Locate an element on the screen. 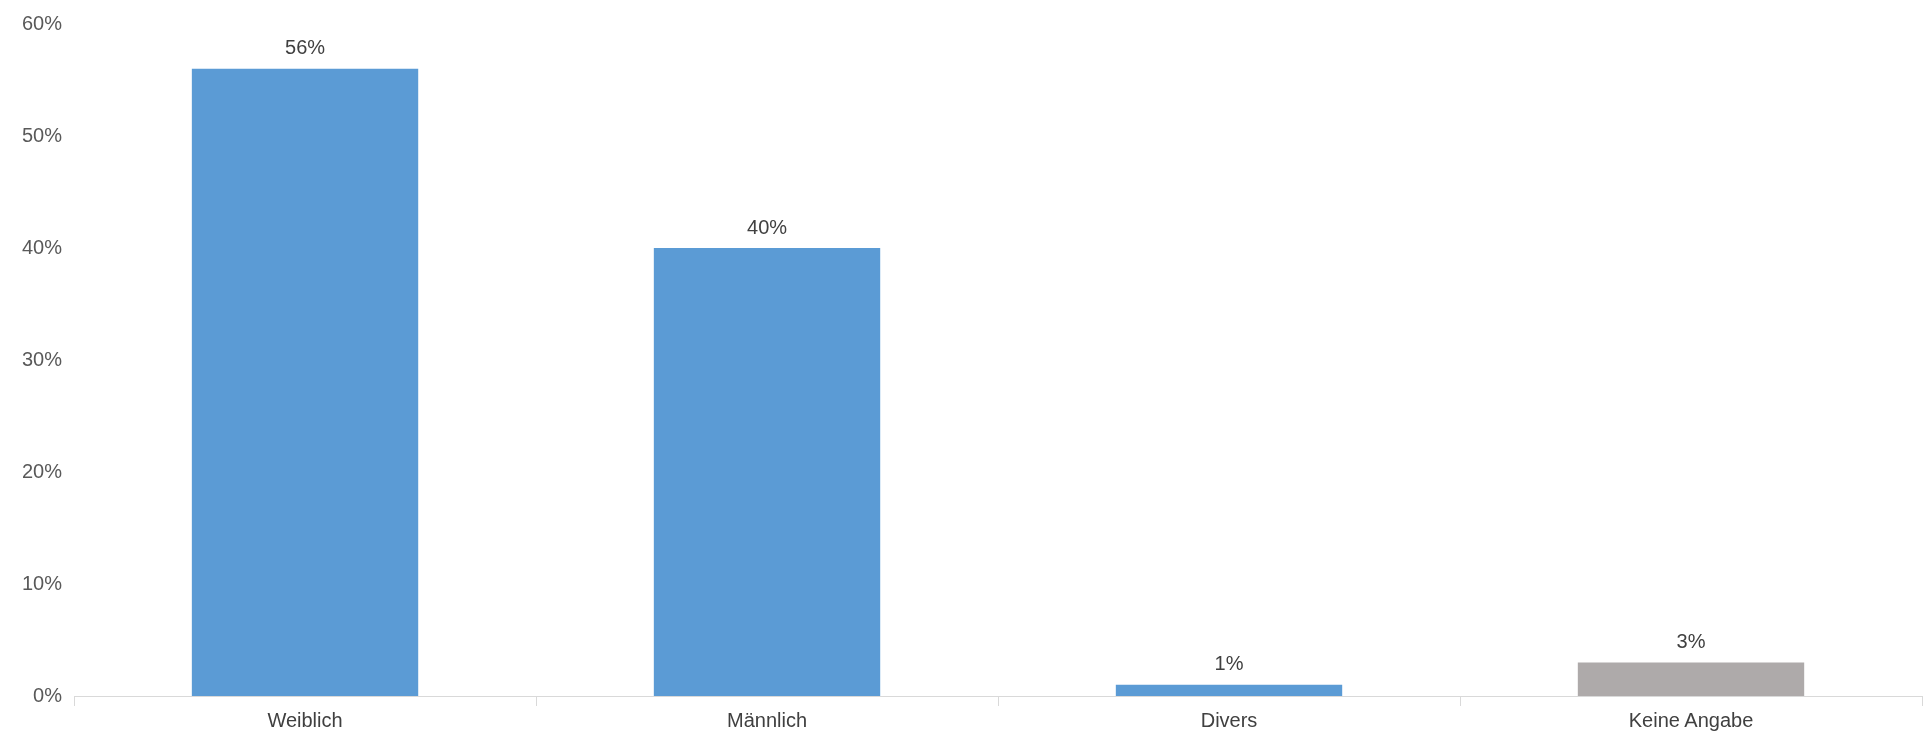 The image size is (1932, 741). x-tick-label: Divers is located at coordinates (1229, 719).